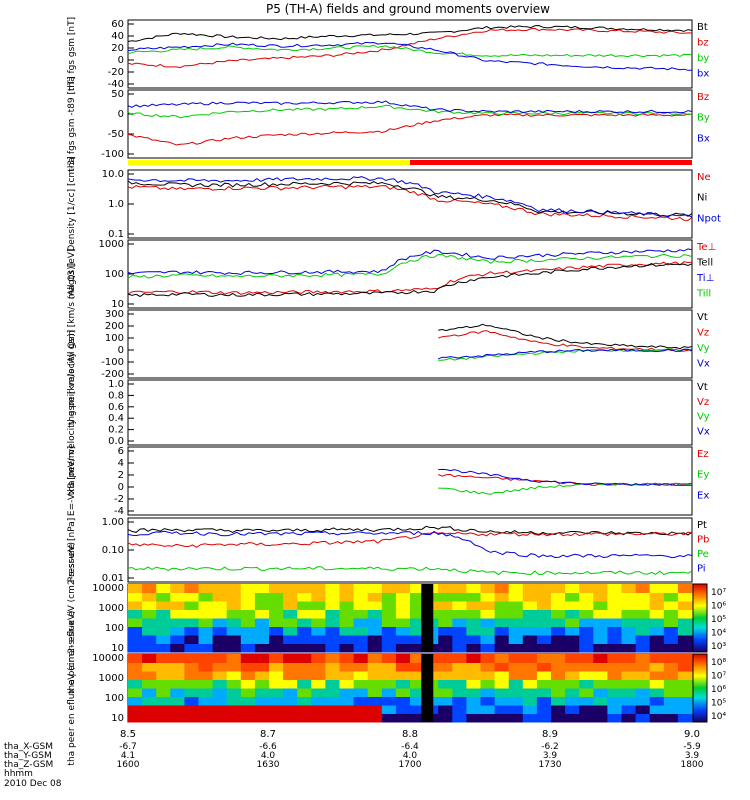  I want to click on legend-pe: Pe, so click(703, 554).